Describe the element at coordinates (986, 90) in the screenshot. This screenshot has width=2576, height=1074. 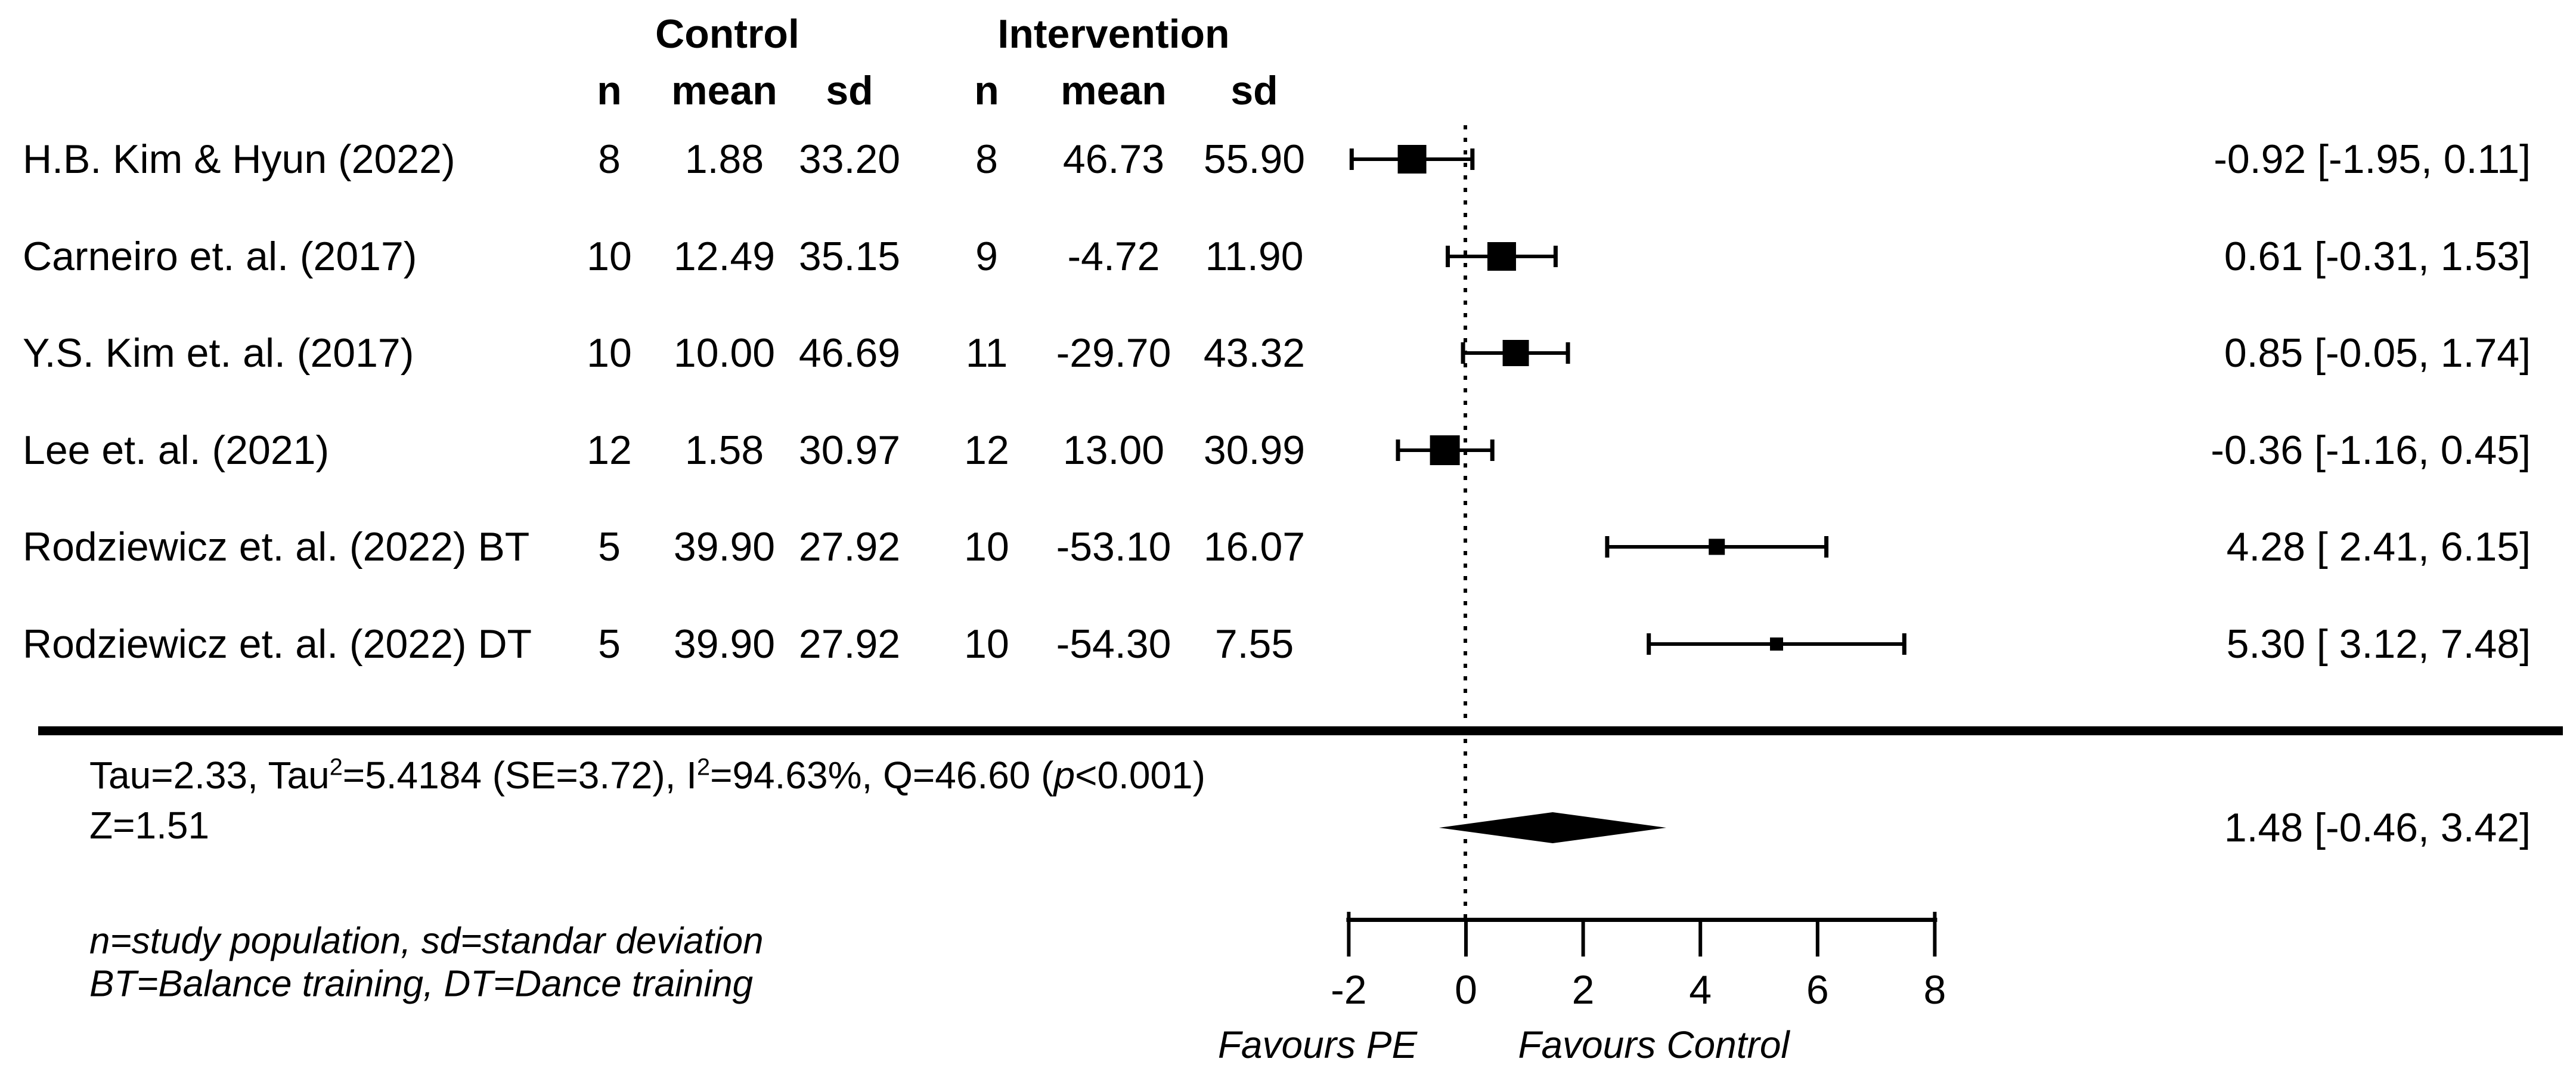
I see `column-header-intervention-n: n` at that location.